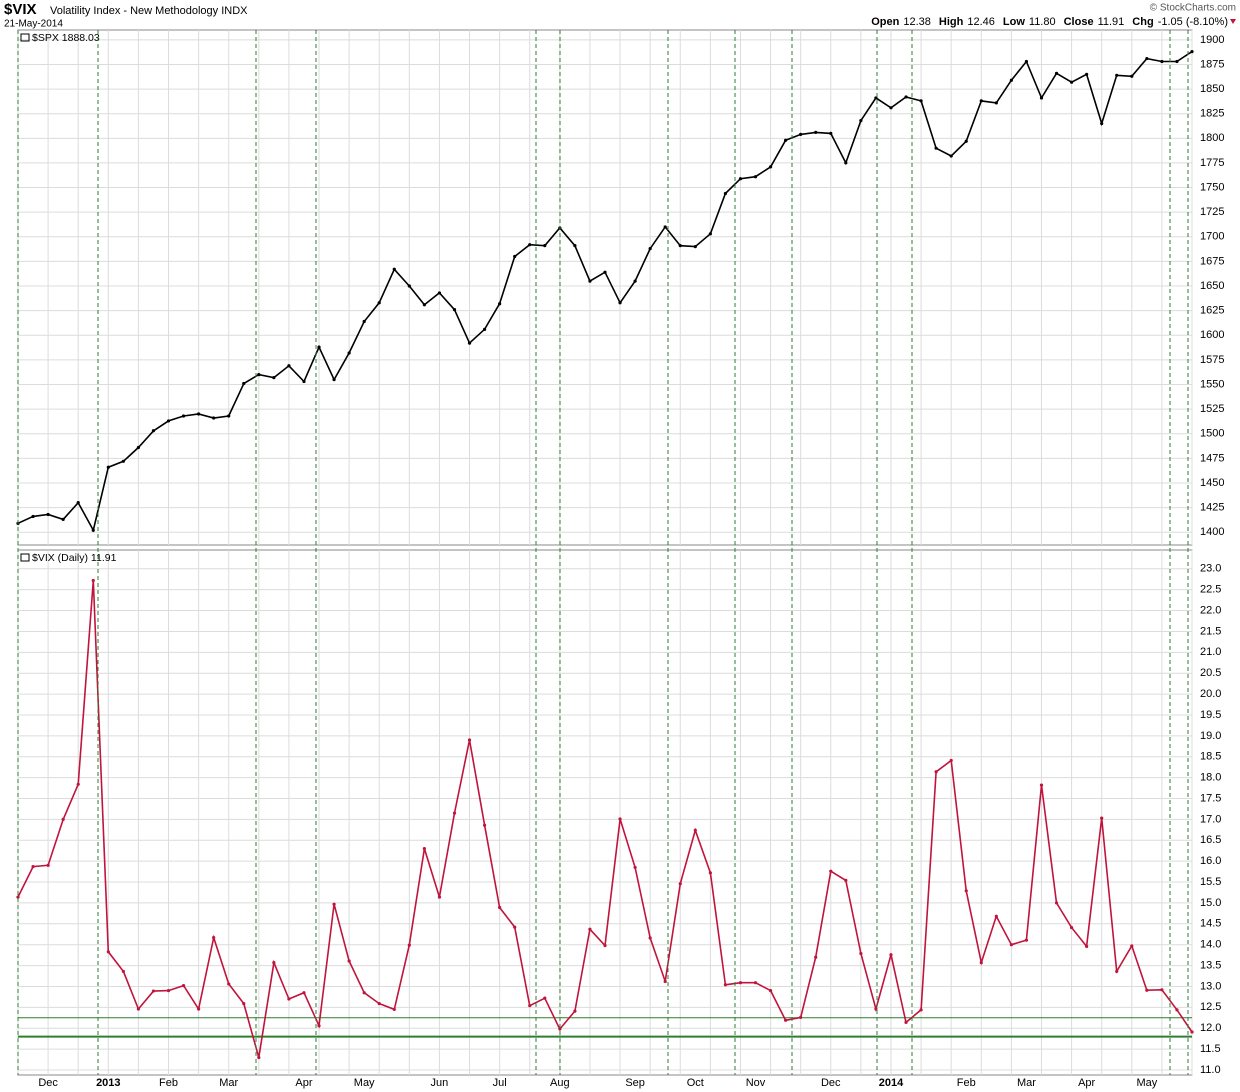 This screenshot has width=1240, height=1092. Describe the element at coordinates (981, 22) in the screenshot. I see `quote-value: 12.46` at that location.